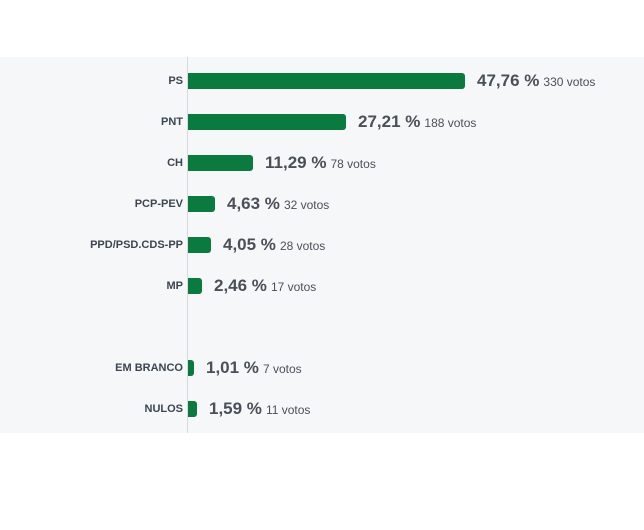 This screenshot has height=530, width=644. I want to click on bar-value-group: 1,01 % 7 votos, so click(254, 368).